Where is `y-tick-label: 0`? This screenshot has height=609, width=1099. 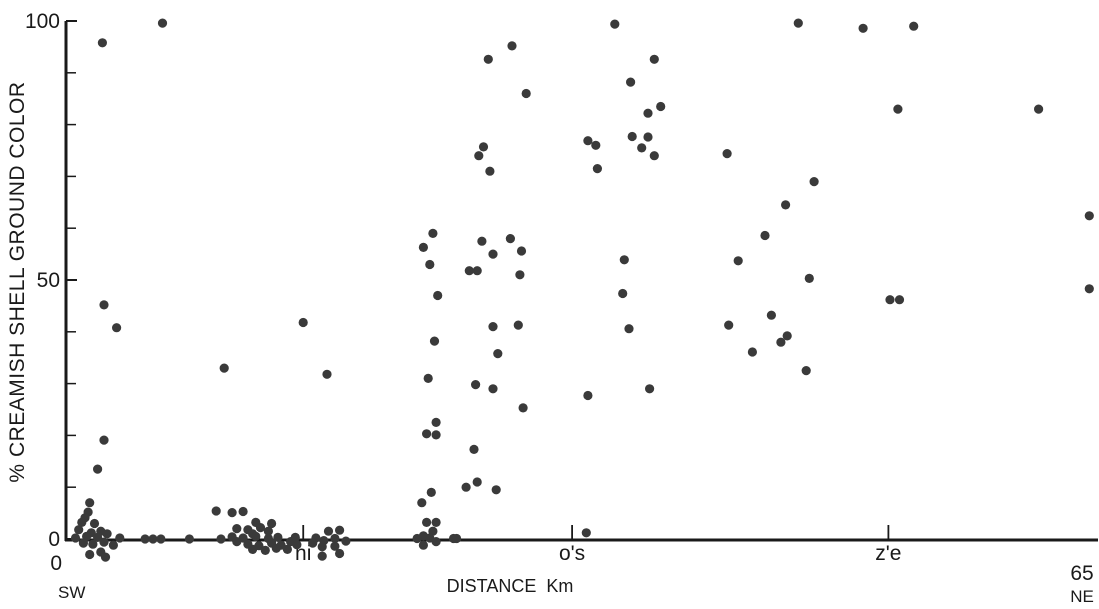 y-tick-label: 0 is located at coordinates (54, 539).